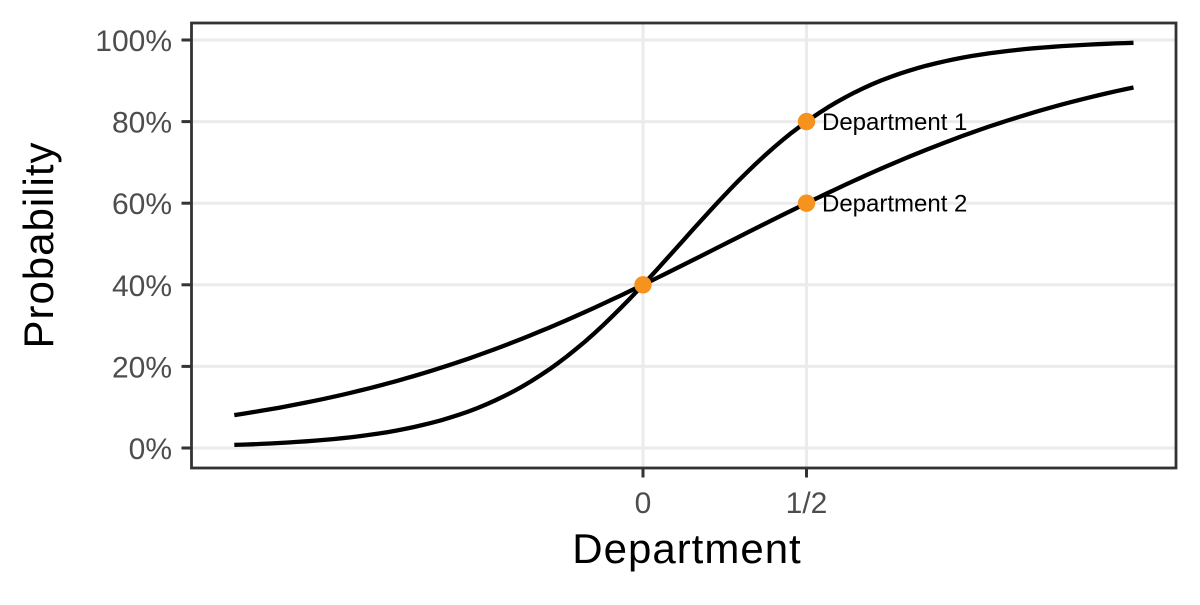  Describe the element at coordinates (142, 367) in the screenshot. I see `y-tick-label: 20%` at that location.